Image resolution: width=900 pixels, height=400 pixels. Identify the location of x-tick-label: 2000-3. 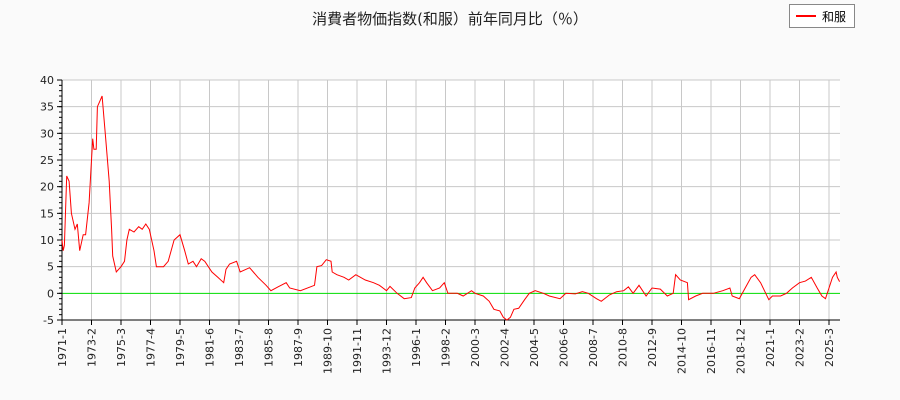
(475, 347).